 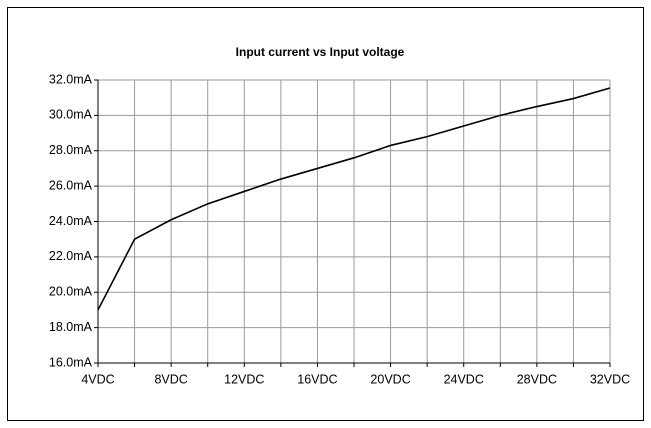 I want to click on y-tick-label: 28.0mA, so click(x=71, y=150).